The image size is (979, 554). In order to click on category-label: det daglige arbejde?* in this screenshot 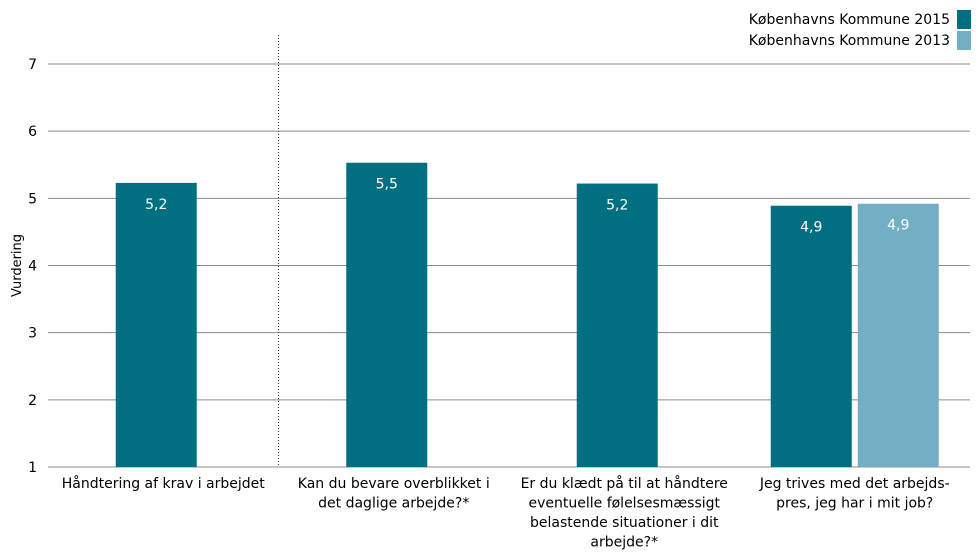, I will do `click(393, 504)`.